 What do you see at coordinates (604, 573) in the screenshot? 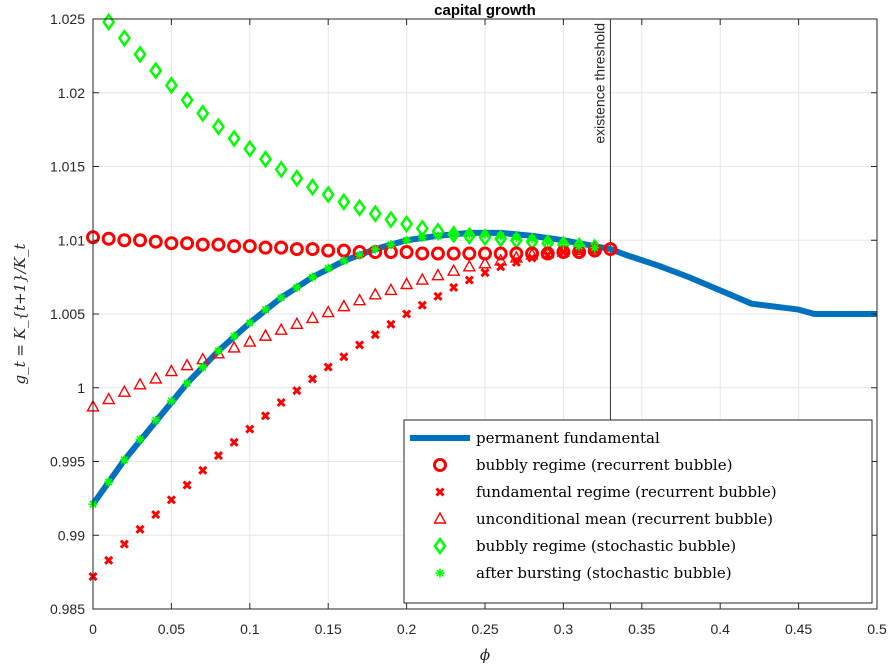
I see `legend-label: after bursting (stochastic bubble)` at bounding box center [604, 573].